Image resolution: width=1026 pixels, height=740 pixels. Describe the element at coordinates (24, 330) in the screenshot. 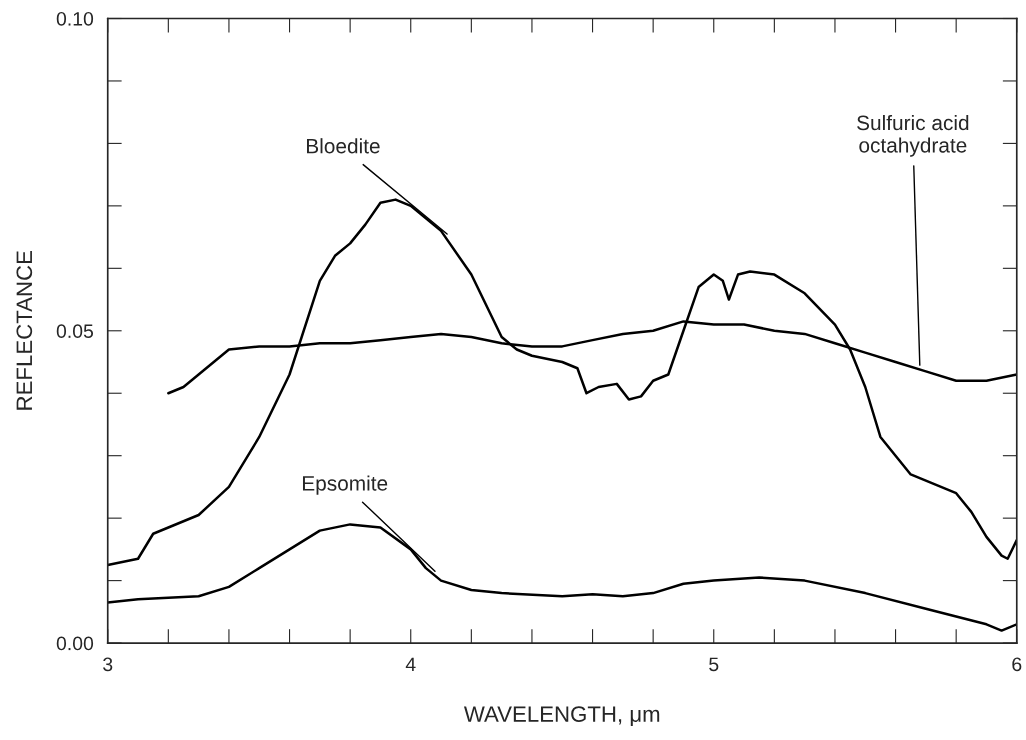

I see `y-axis-title: REFLECTANCE` at that location.